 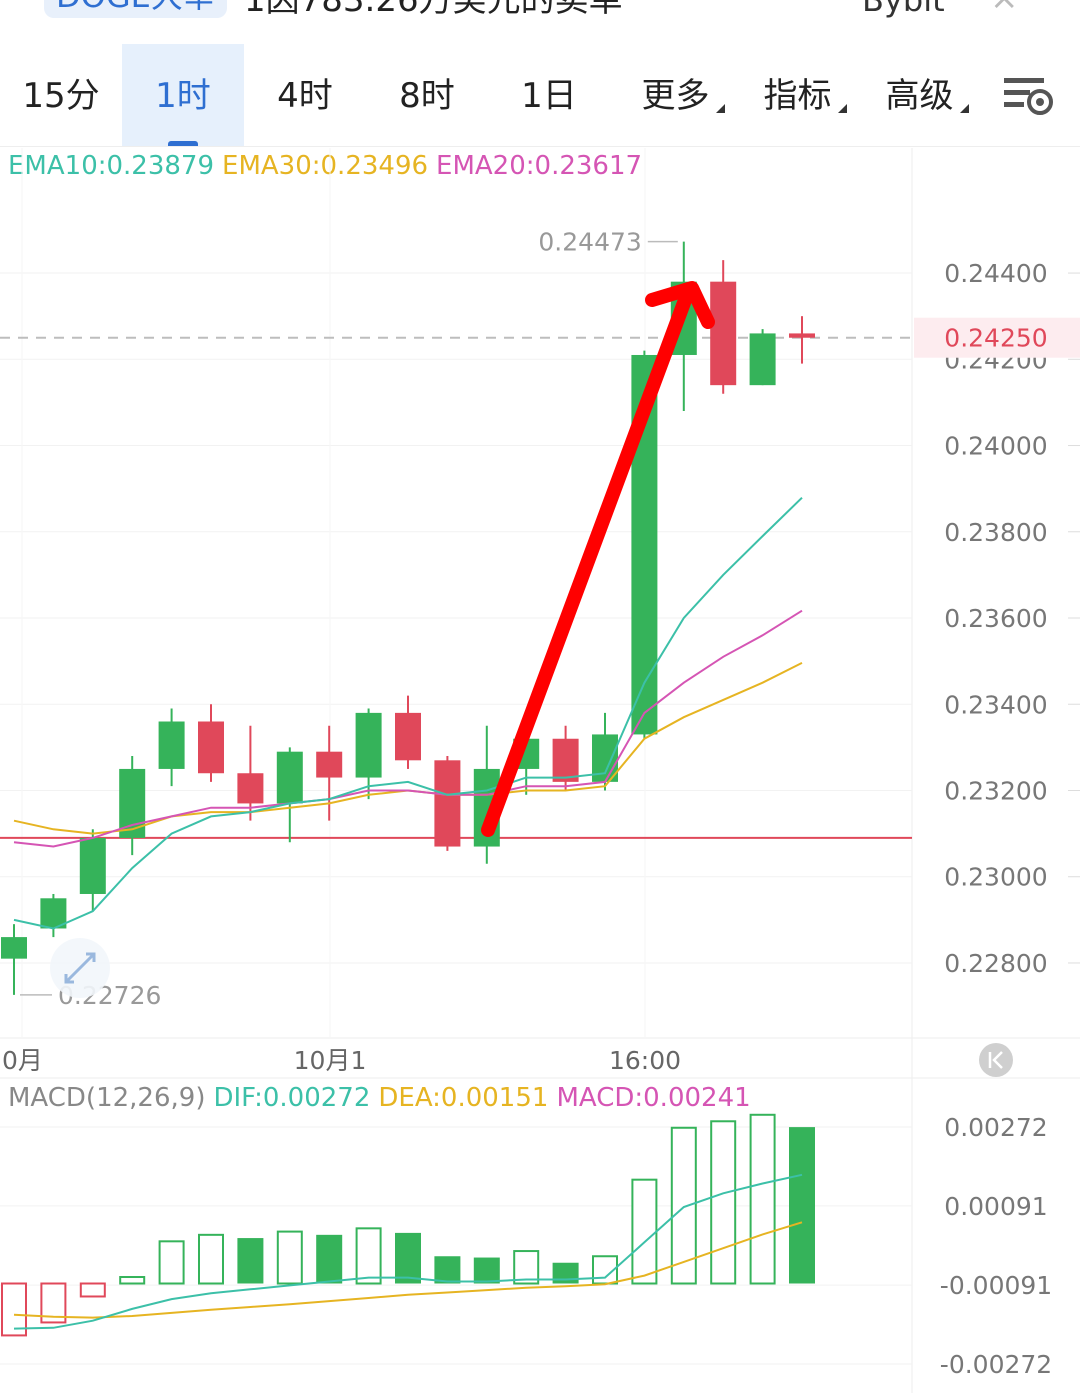 I want to click on tab-1d: 1日, so click(x=549, y=95).